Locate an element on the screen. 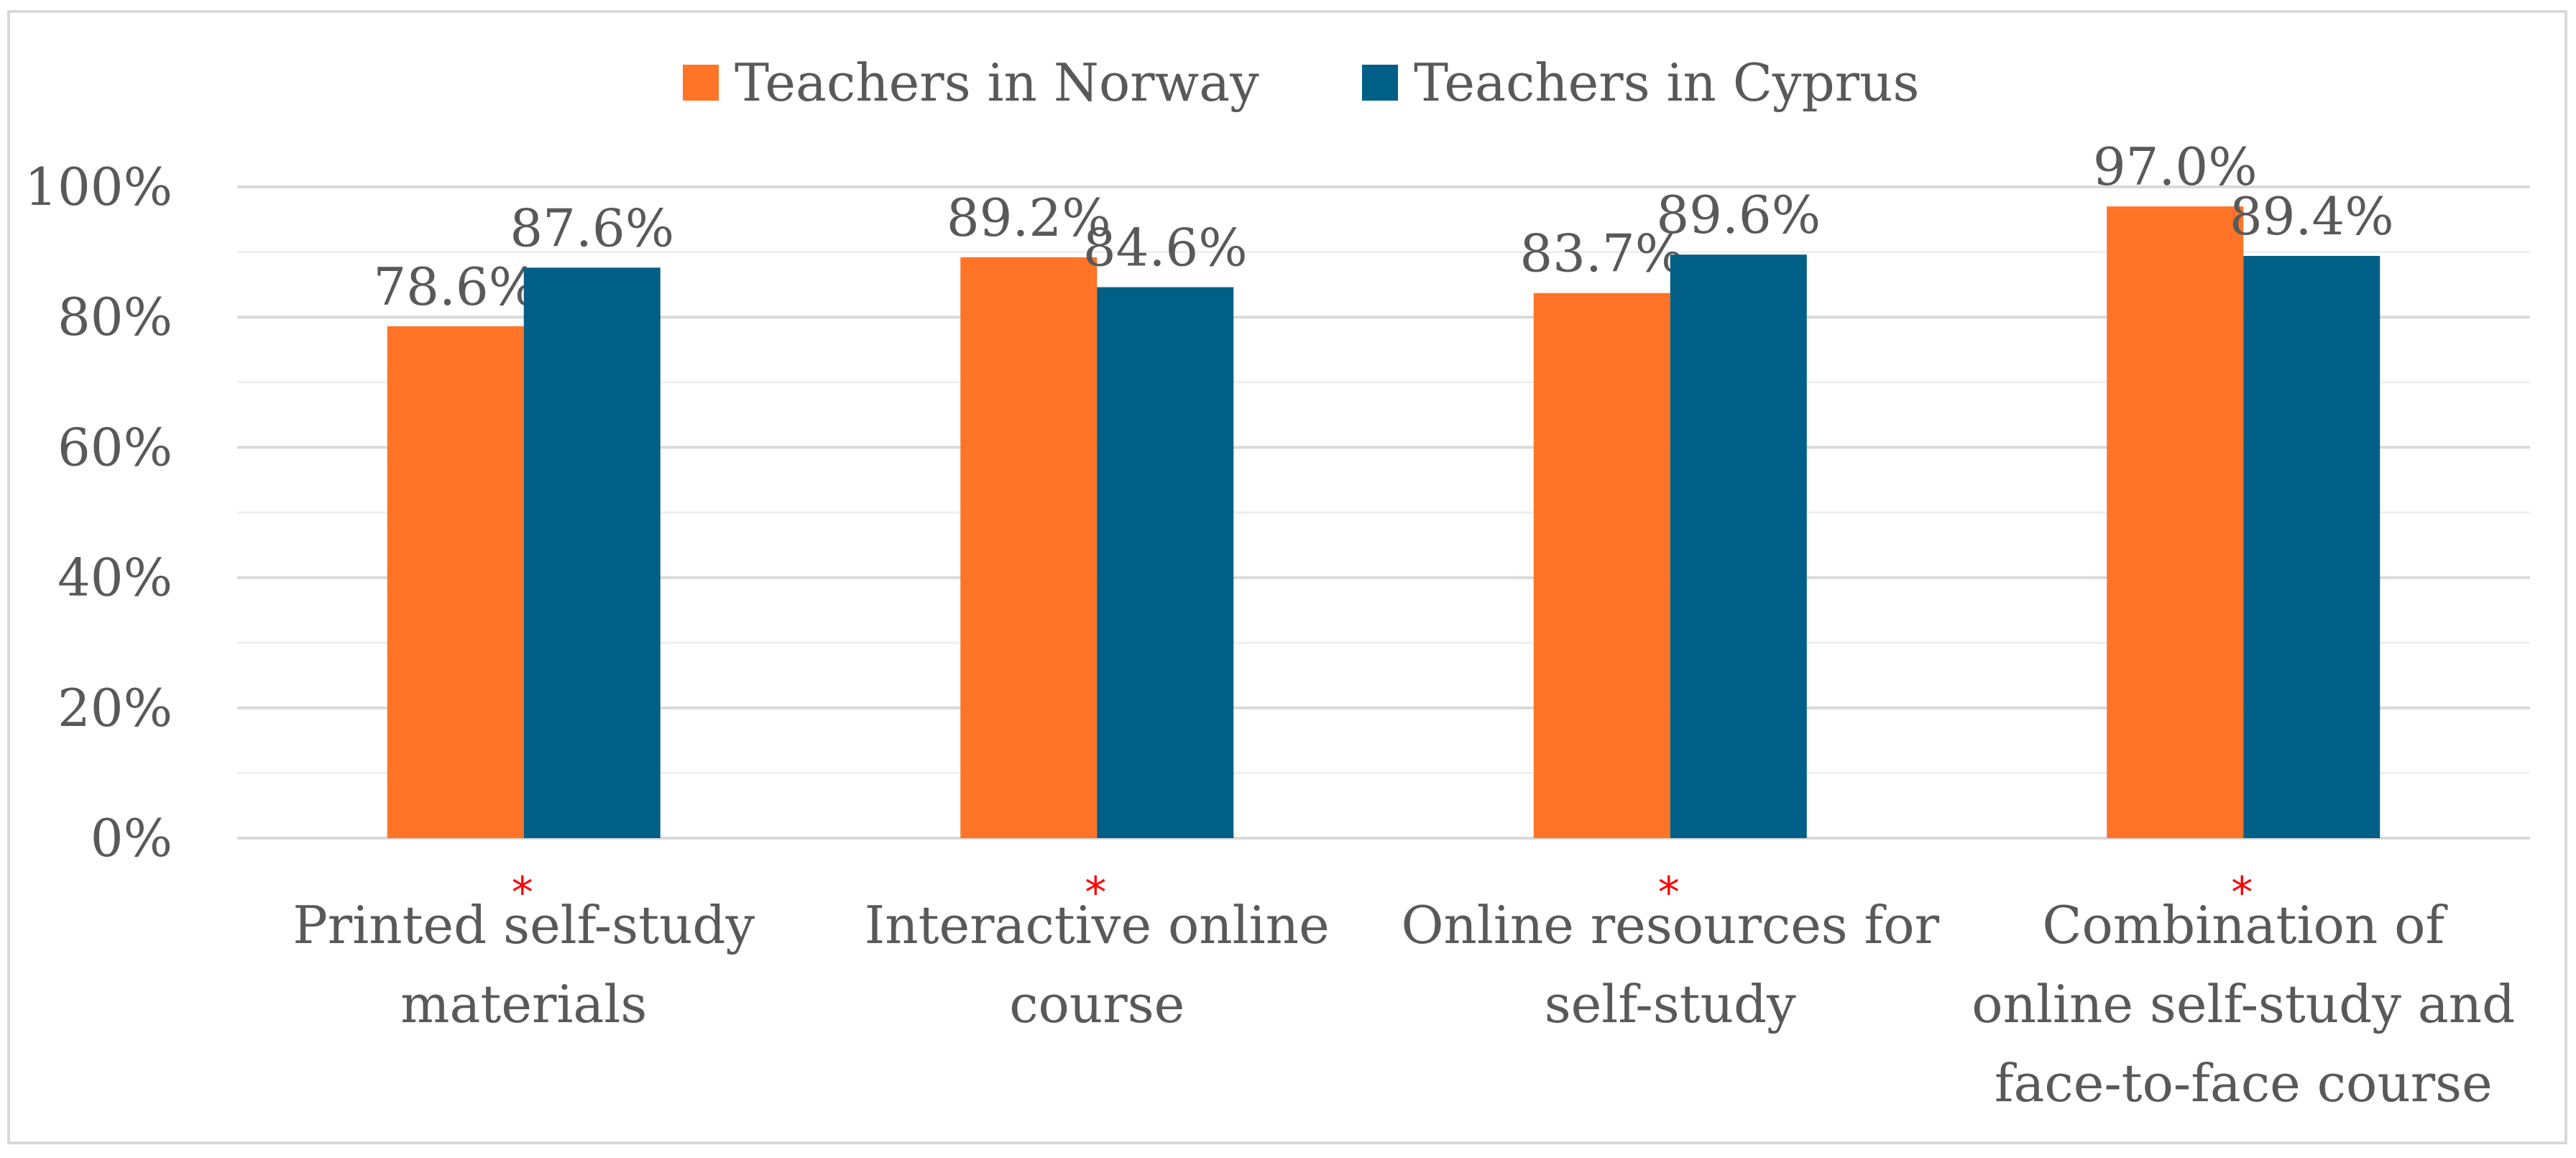  category-label: Online resources for is located at coordinates (1670, 925).